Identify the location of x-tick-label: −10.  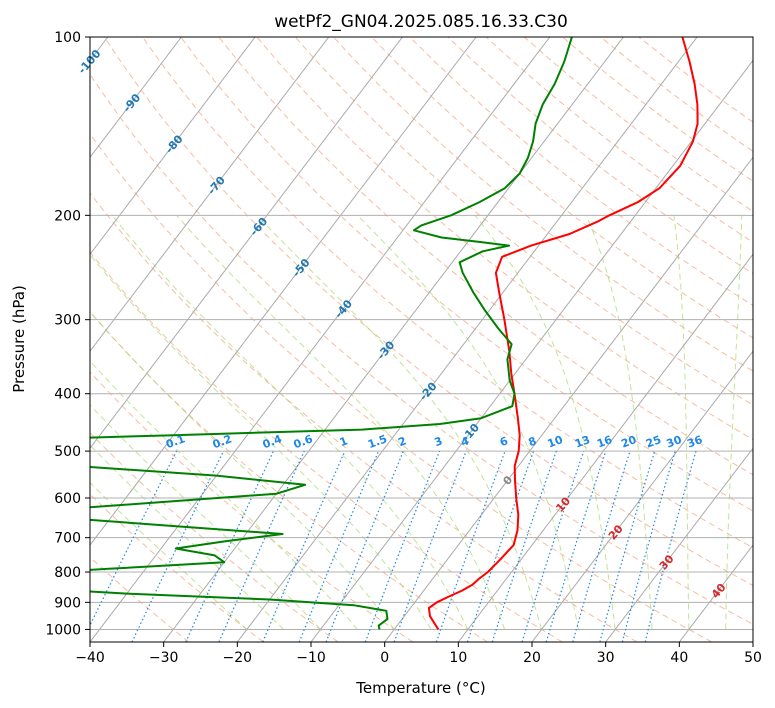
(311, 658).